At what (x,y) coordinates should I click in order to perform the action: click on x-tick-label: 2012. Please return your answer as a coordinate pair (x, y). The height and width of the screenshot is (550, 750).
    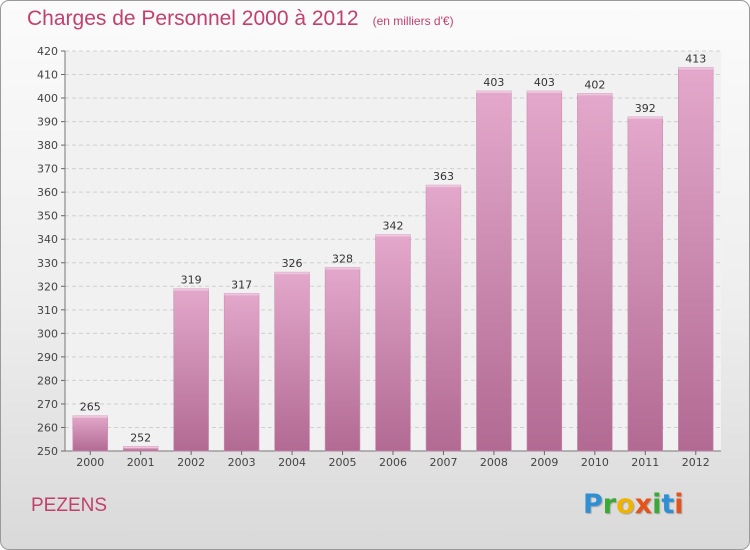
    Looking at the image, I should click on (696, 462).